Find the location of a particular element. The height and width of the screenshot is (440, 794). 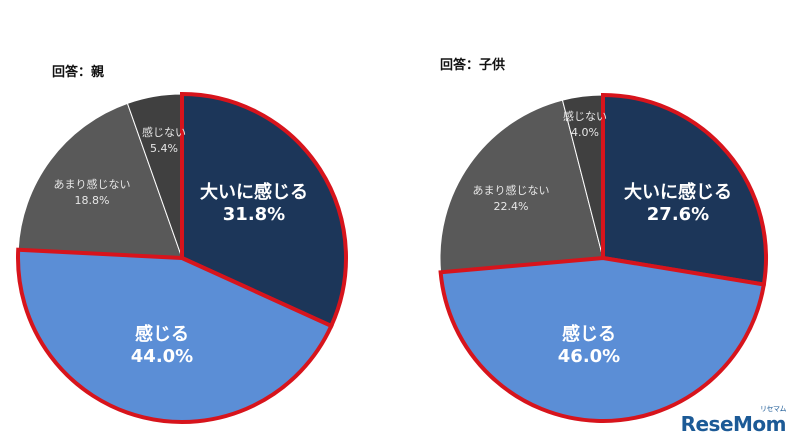

logo-wordmark: ReseMom is located at coordinates (733, 424).